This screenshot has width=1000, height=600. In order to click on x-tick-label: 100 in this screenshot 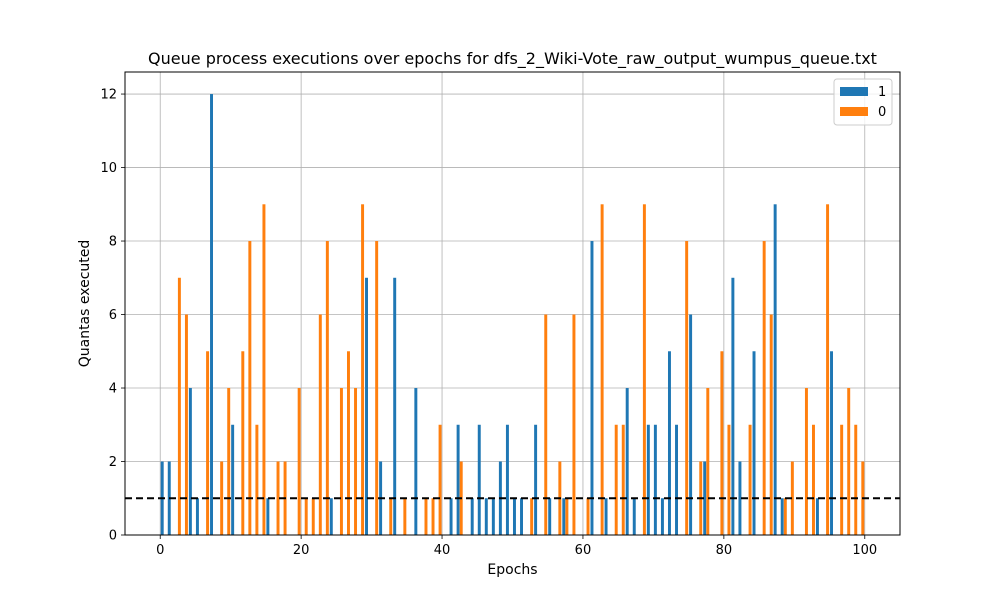, I will do `click(864, 550)`.